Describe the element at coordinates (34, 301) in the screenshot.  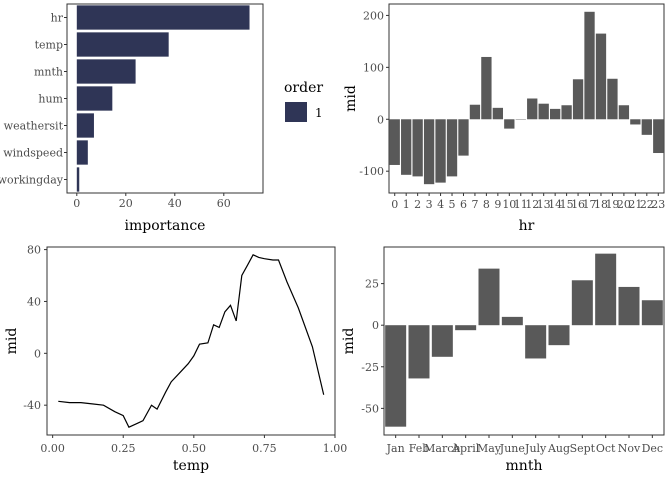
I see `y-tick-label: 40` at that location.